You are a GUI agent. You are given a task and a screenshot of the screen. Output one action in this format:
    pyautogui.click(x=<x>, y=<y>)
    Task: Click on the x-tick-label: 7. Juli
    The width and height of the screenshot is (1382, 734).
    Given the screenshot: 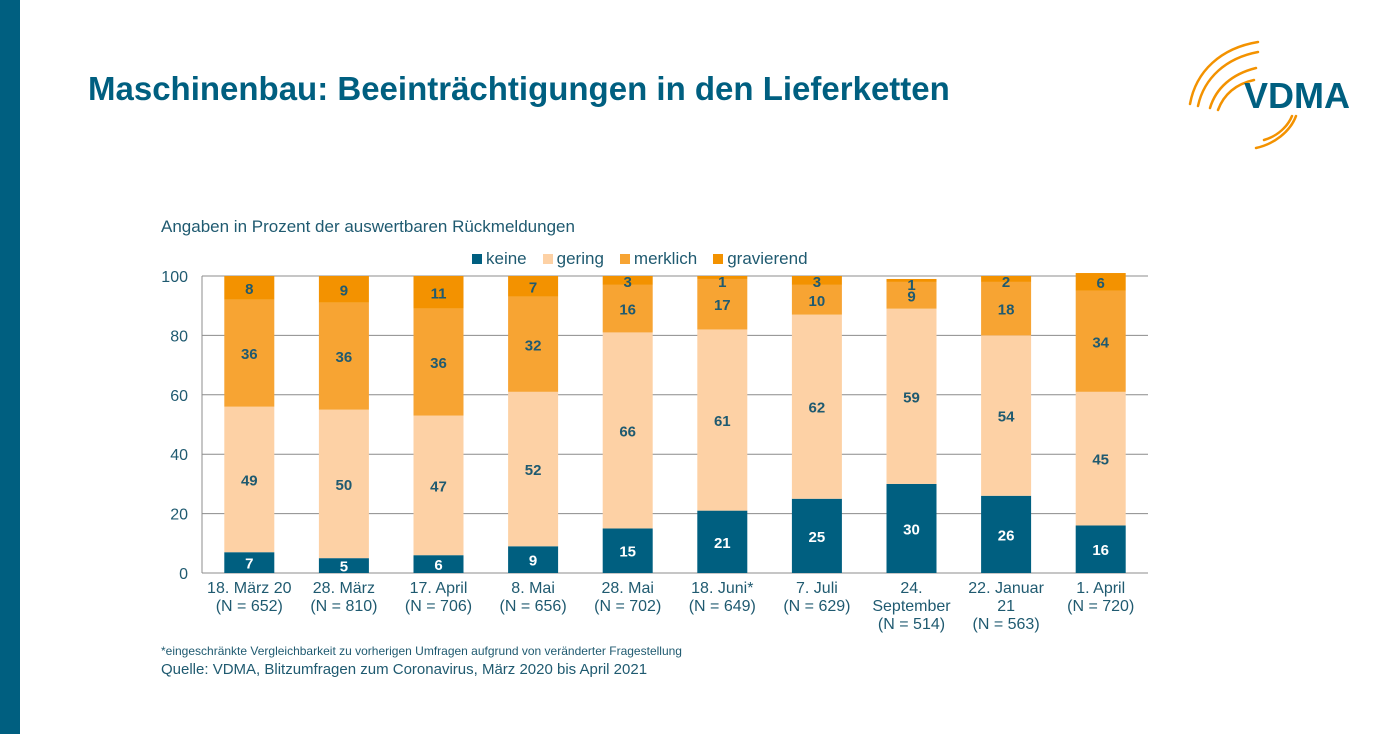 What is the action you would take?
    pyautogui.click(x=817, y=588)
    